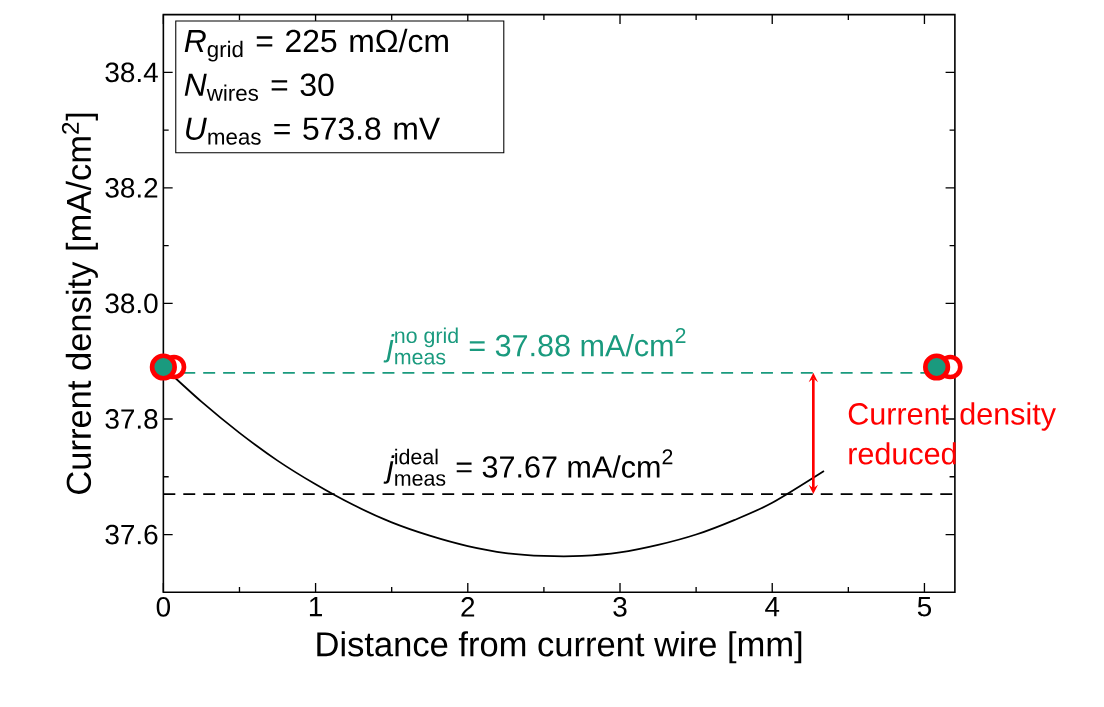  Describe the element at coordinates (316, 45) in the screenshot. I see `annotation: R$_{grid}$ = 225 mΩ/cm` at that location.